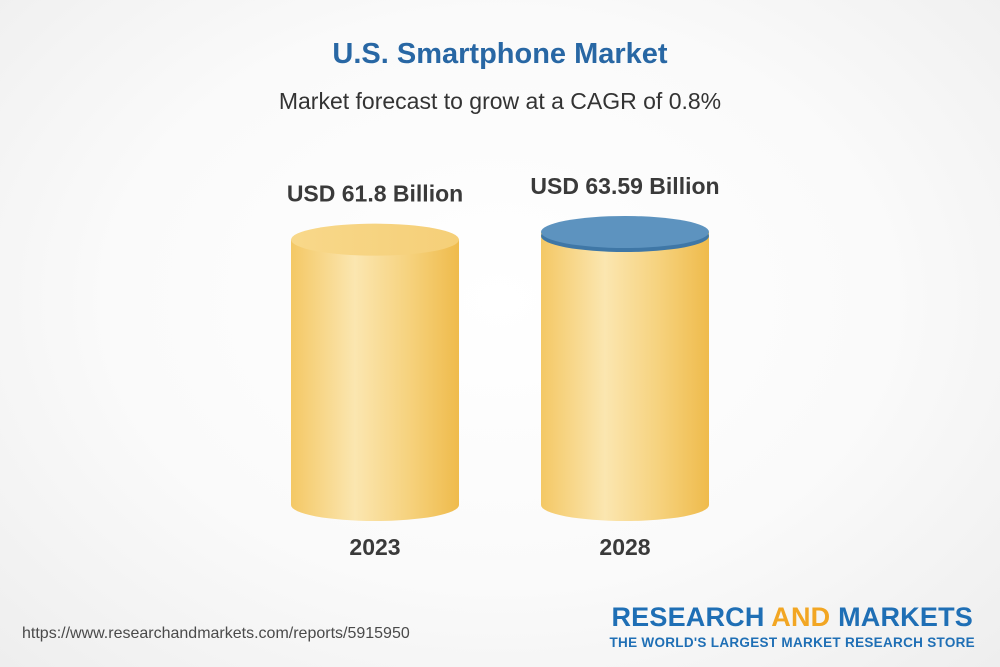 Image resolution: width=1000 pixels, height=667 pixels. What do you see at coordinates (375, 239) in the screenshot?
I see `bar-top-2023` at bounding box center [375, 239].